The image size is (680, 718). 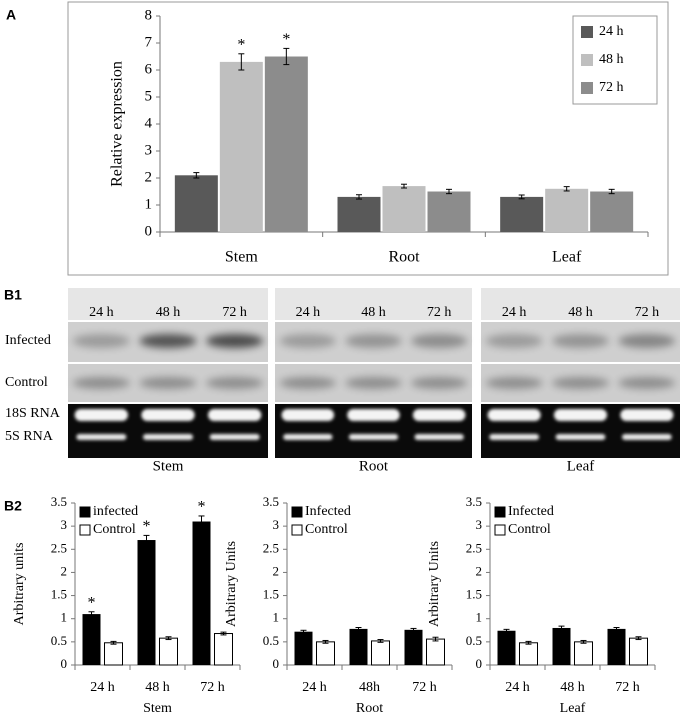 What do you see at coordinates (26, 382) in the screenshot?
I see `row-label: Control` at bounding box center [26, 382].